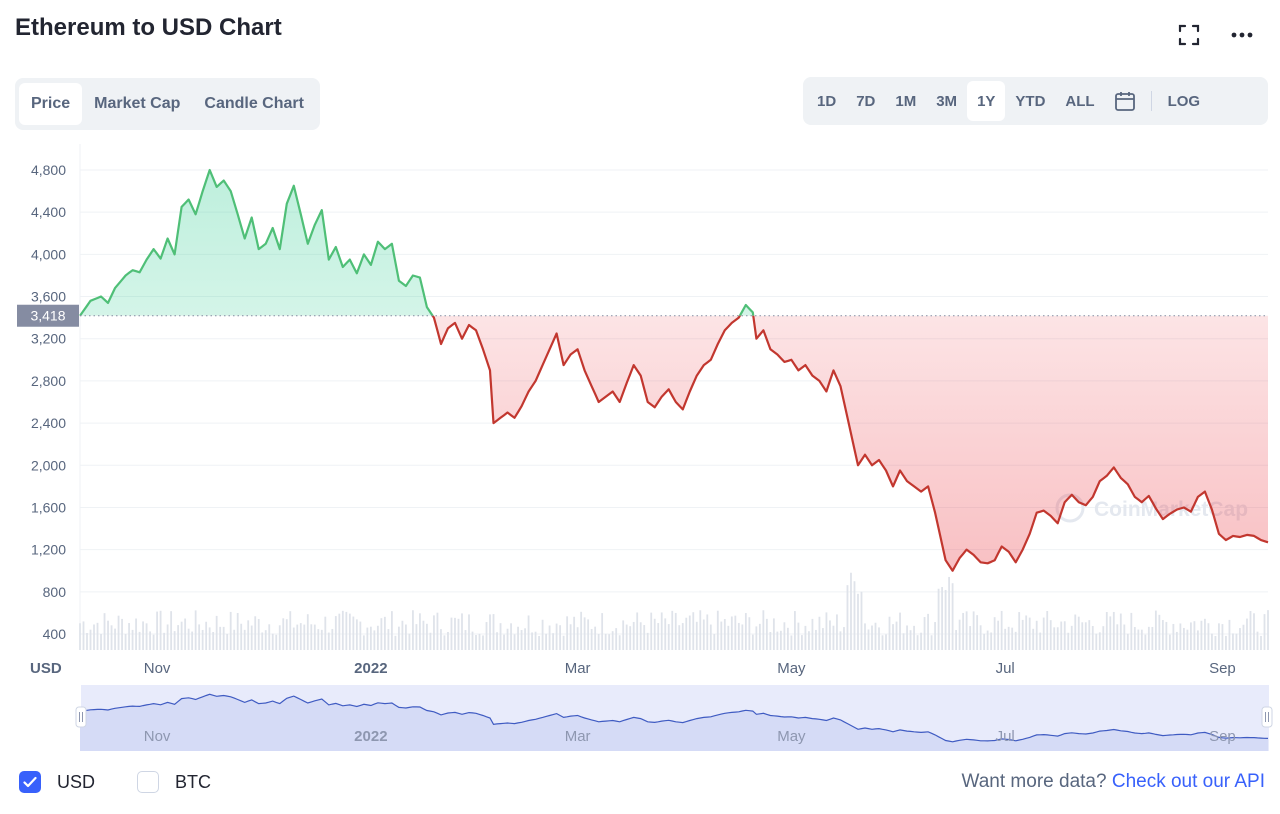  I want to click on view-tabs: Price Market Cap Candle Chart, so click(167, 104).